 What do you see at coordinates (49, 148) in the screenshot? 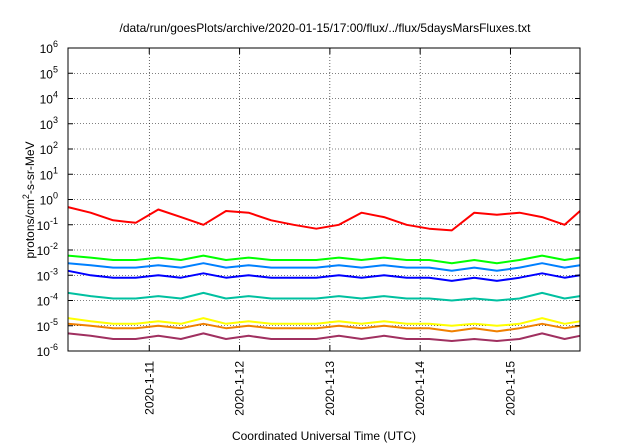
I see `y-tick-label: 10²` at bounding box center [49, 148].